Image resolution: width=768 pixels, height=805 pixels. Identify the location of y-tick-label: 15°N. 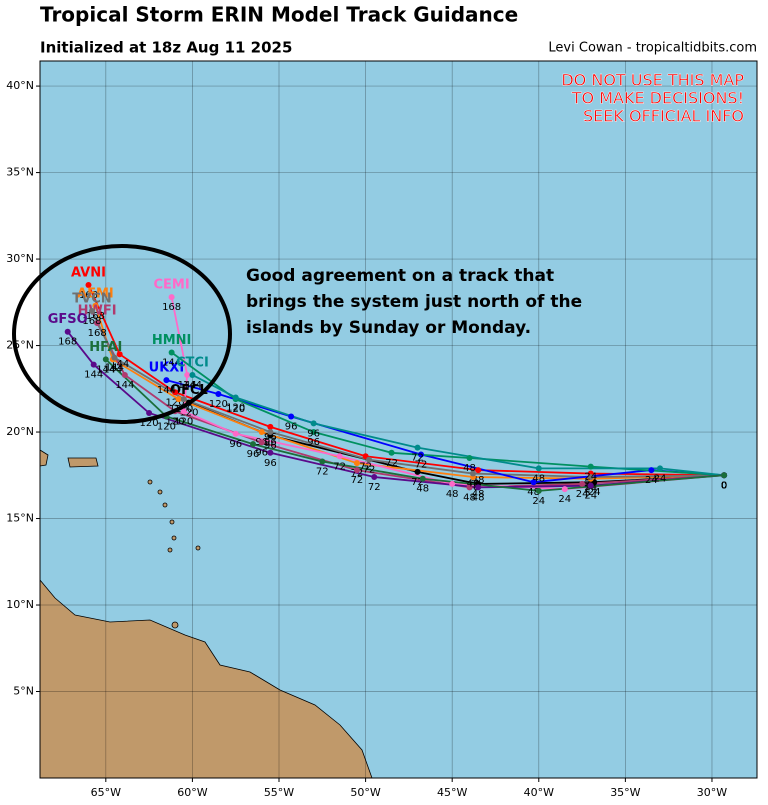
(20, 518).